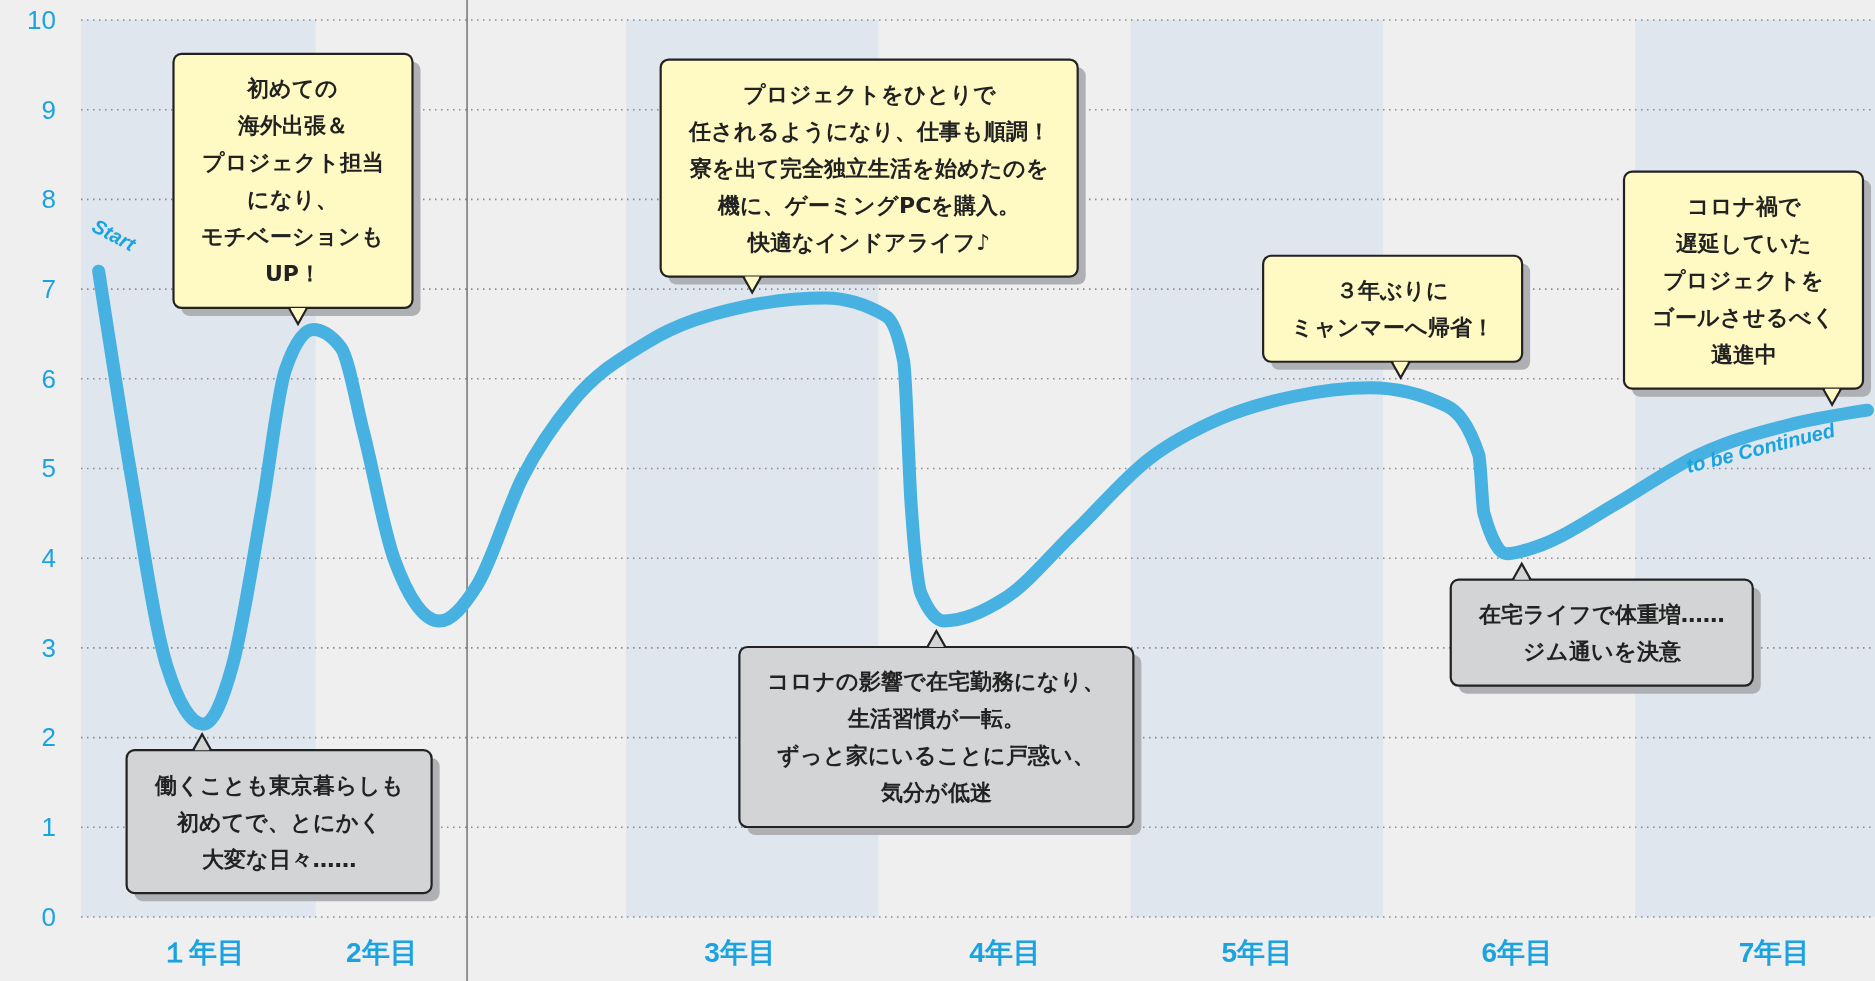  What do you see at coordinates (48, 558) in the screenshot?
I see `y-tick-label: 4` at bounding box center [48, 558].